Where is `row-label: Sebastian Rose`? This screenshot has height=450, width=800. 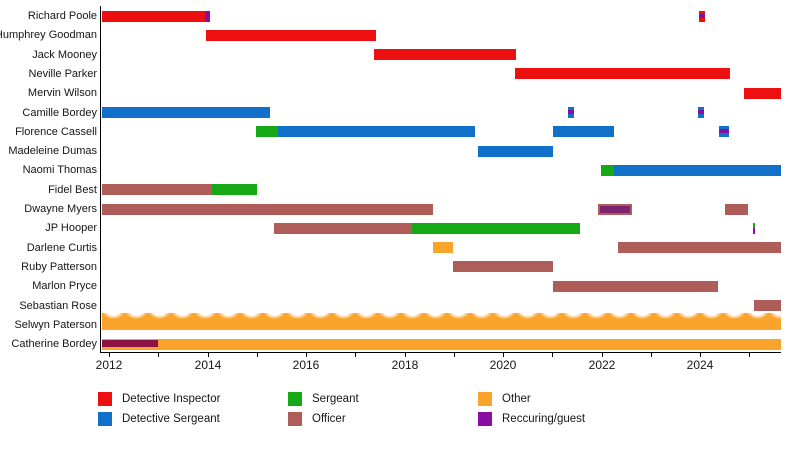
row-label: Sebastian Rose is located at coordinates (58, 306).